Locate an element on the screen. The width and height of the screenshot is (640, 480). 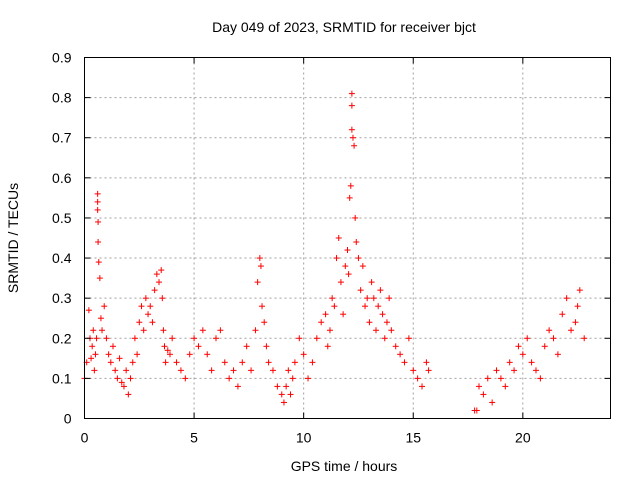
x-tick-label: 0 is located at coordinates (85, 438).